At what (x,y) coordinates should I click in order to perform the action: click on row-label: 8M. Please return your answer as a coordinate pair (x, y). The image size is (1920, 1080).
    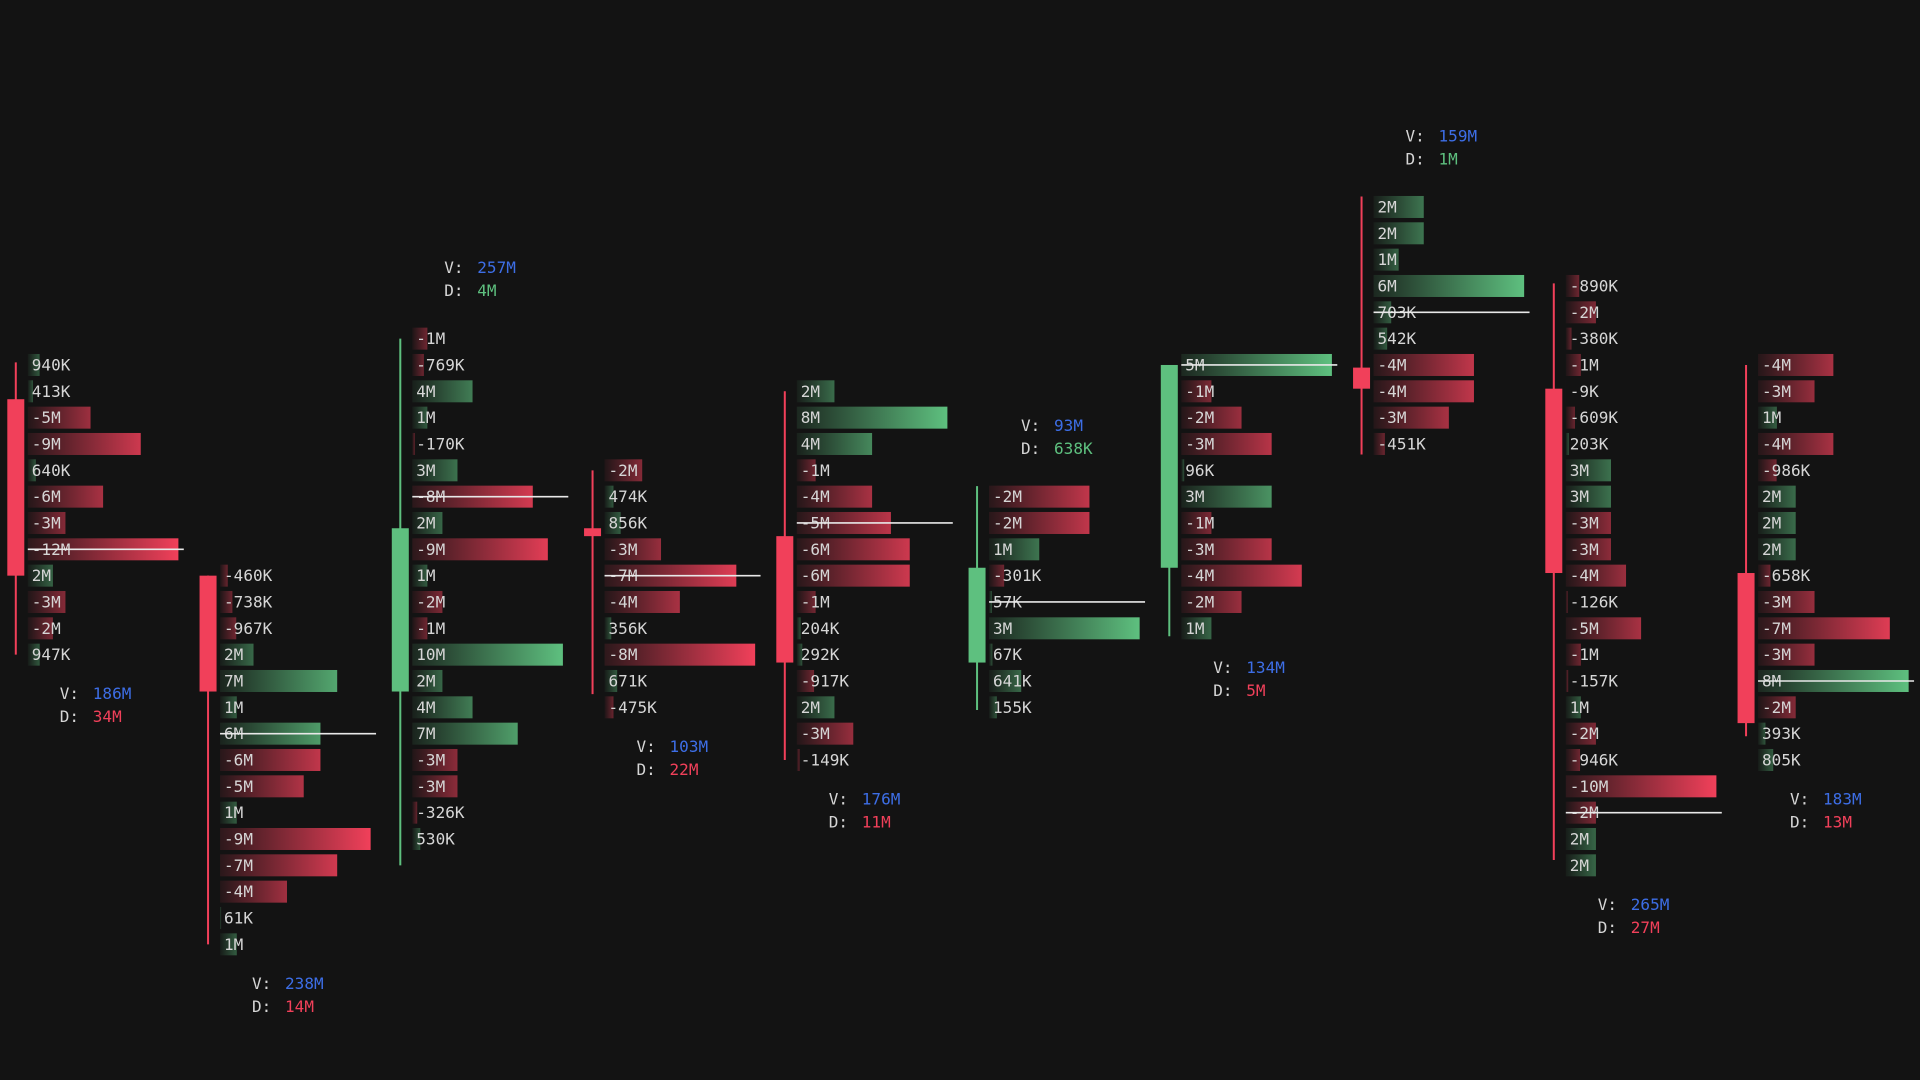
    Looking at the image, I should click on (810, 417).